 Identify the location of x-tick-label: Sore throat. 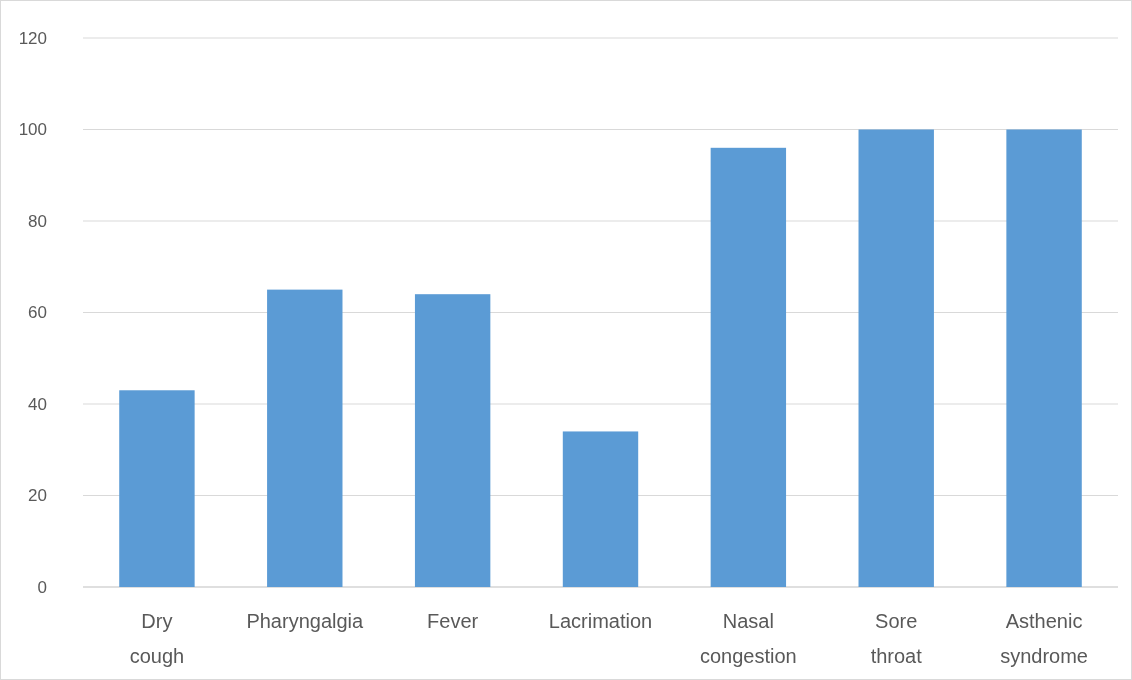
(896, 638).